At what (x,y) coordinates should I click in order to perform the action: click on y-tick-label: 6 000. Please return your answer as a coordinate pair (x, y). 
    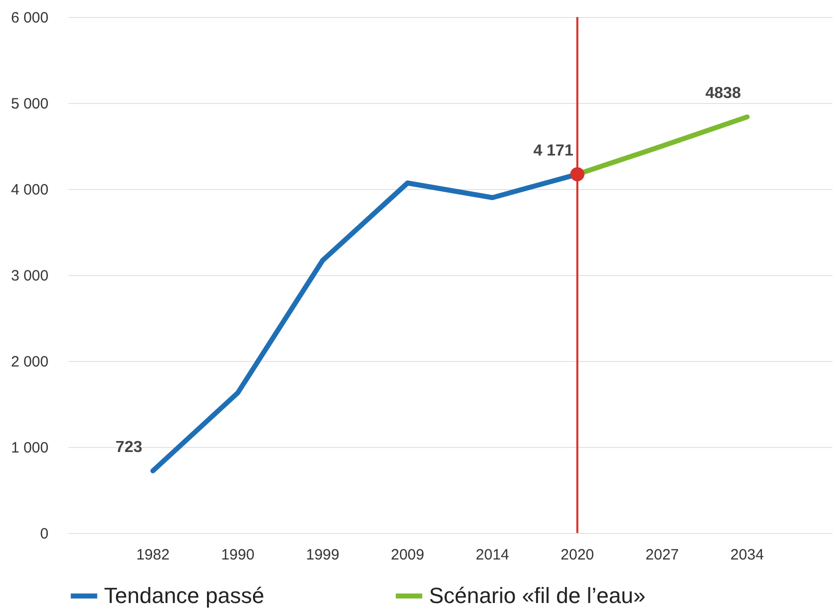
    Looking at the image, I should click on (29, 18).